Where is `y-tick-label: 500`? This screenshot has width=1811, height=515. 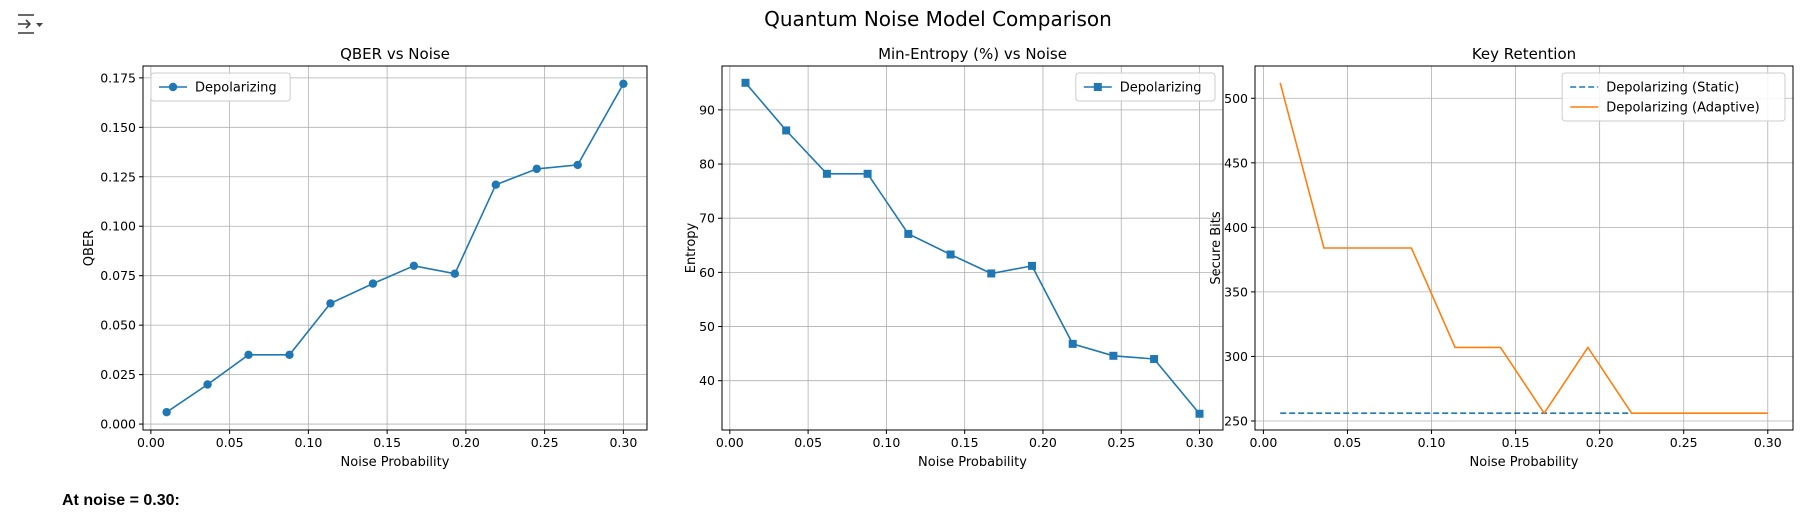
y-tick-label: 500 is located at coordinates (1236, 98).